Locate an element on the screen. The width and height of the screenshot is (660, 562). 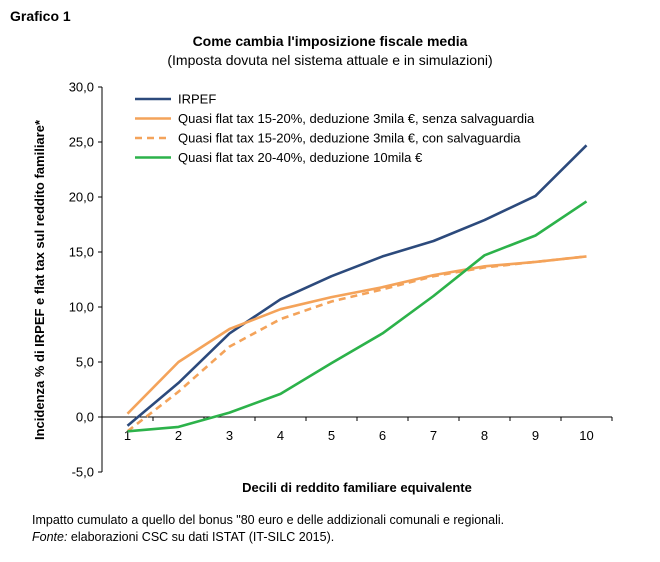
x-tick-label: 8 is located at coordinates (484, 435).